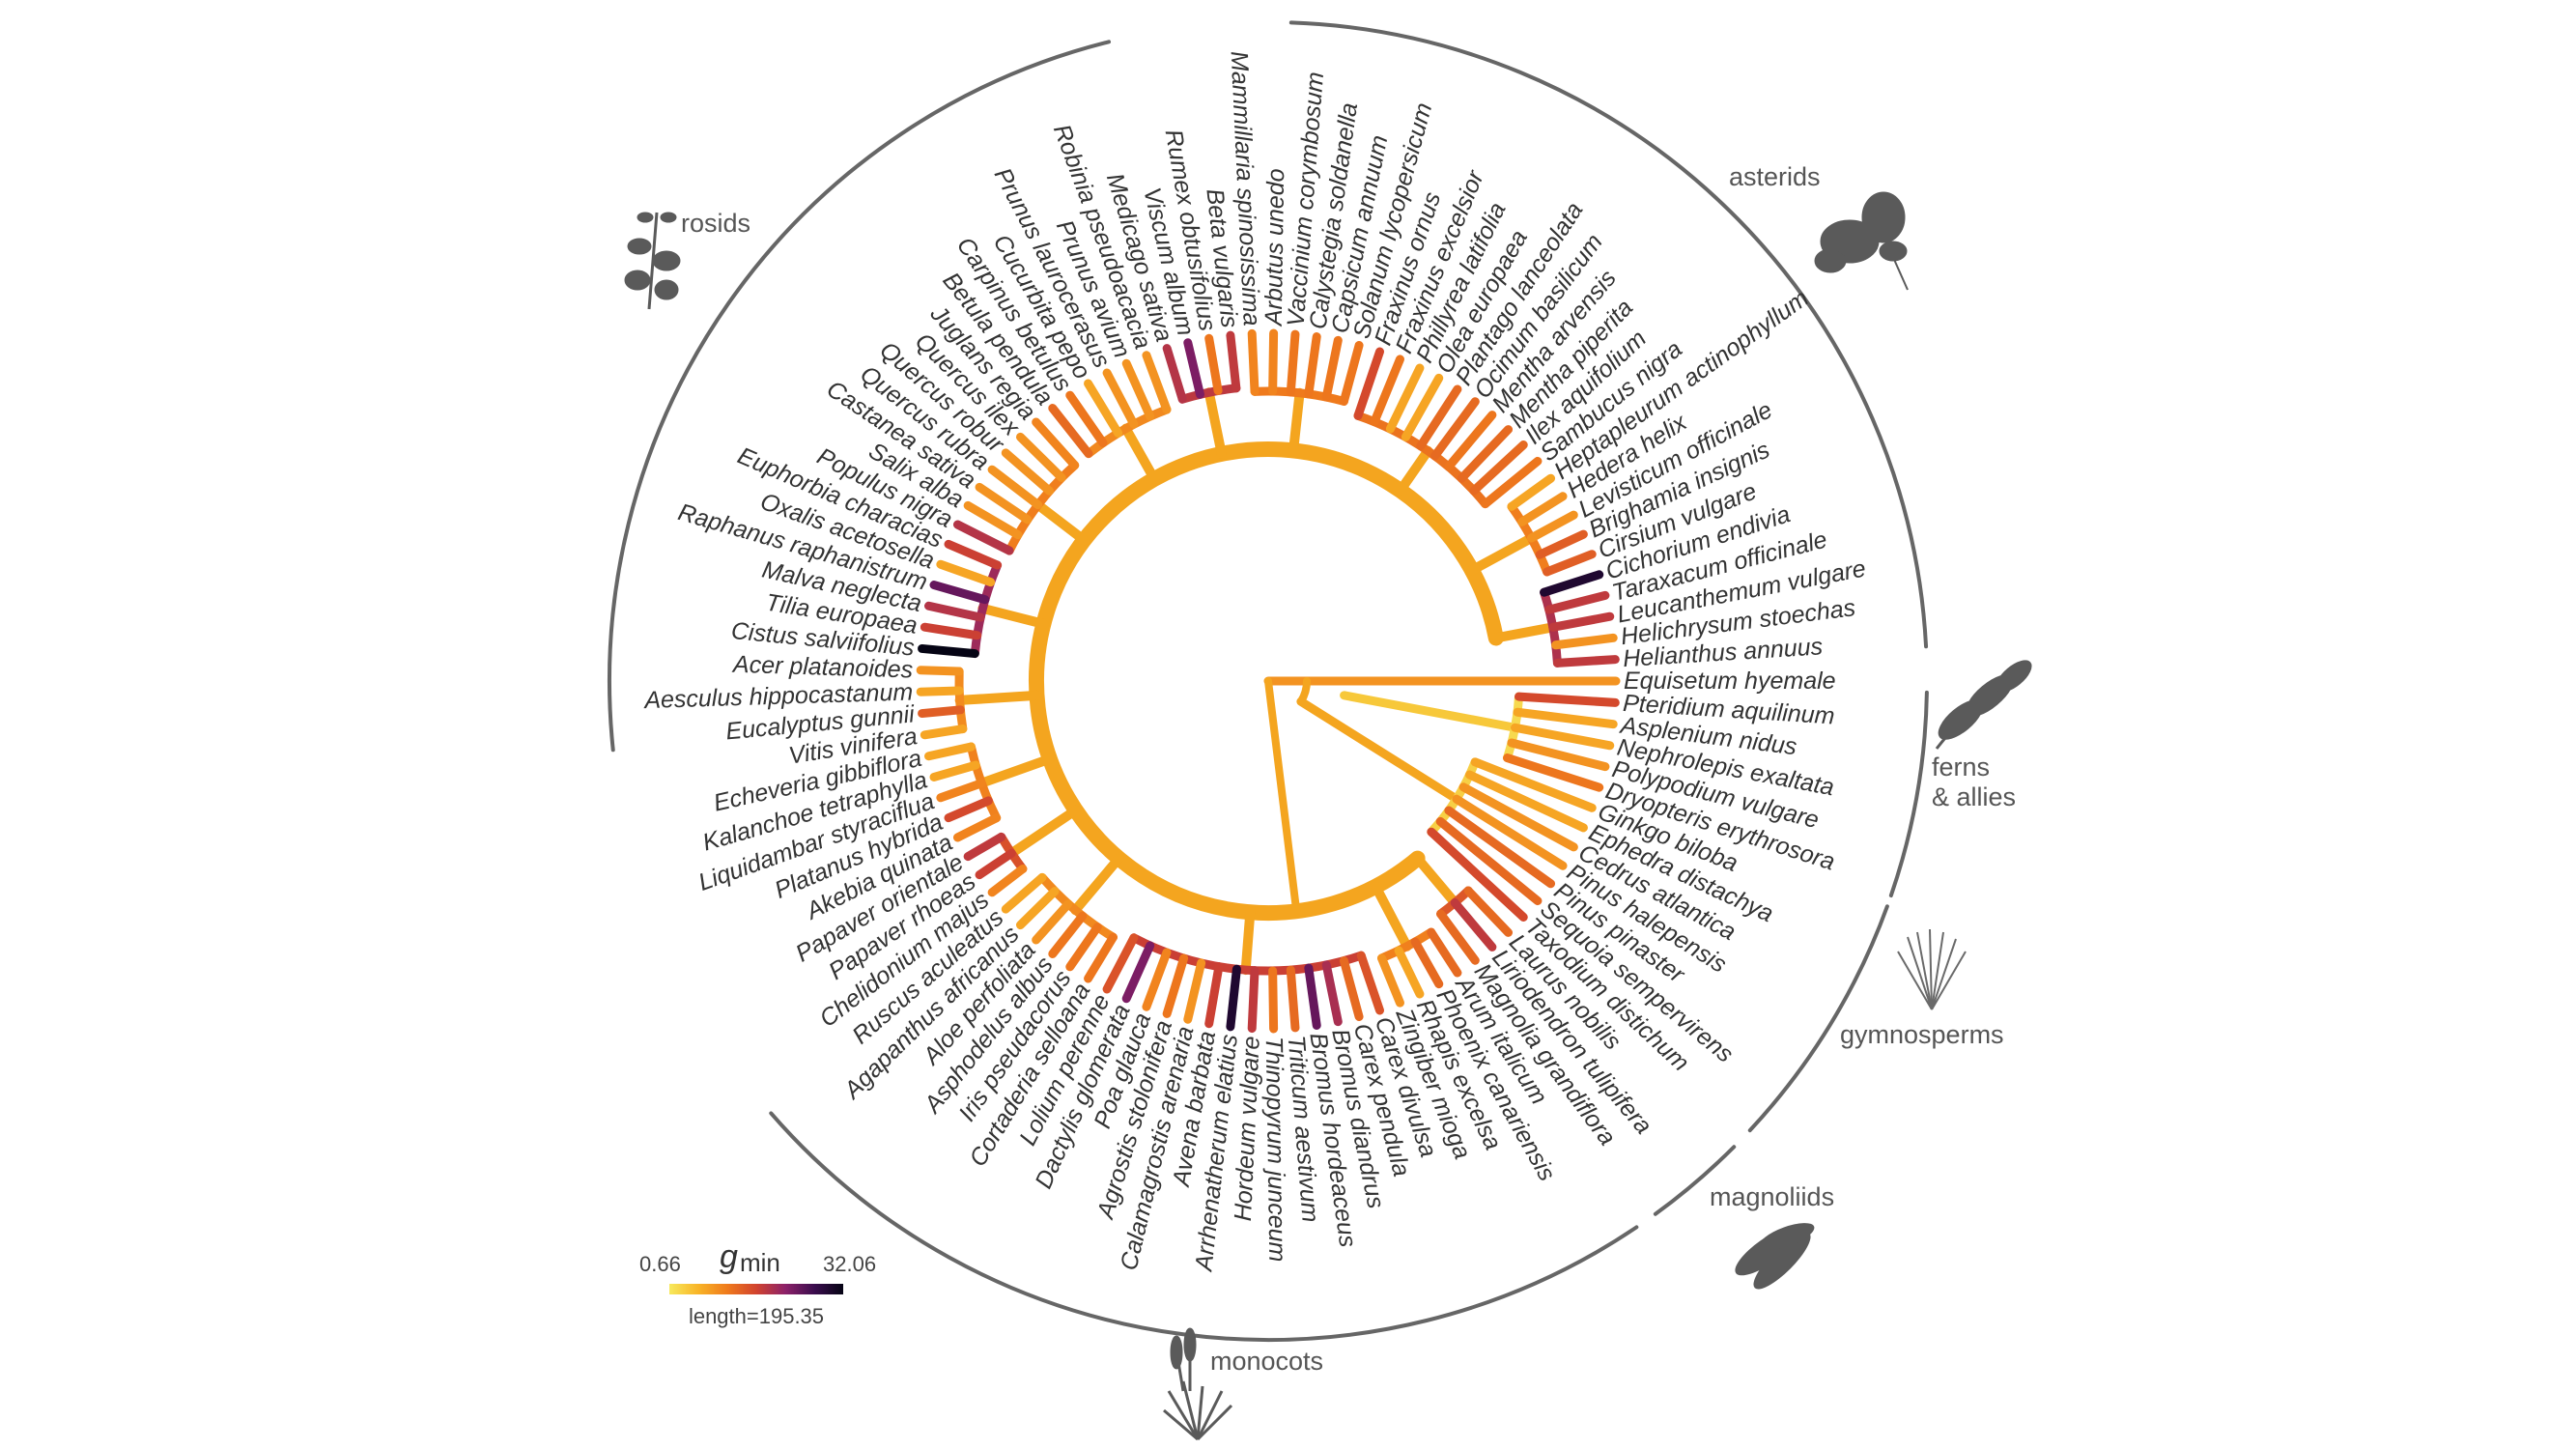  What do you see at coordinates (756, 1316) in the screenshot?
I see `legend-length-label: length=195.35` at bounding box center [756, 1316].